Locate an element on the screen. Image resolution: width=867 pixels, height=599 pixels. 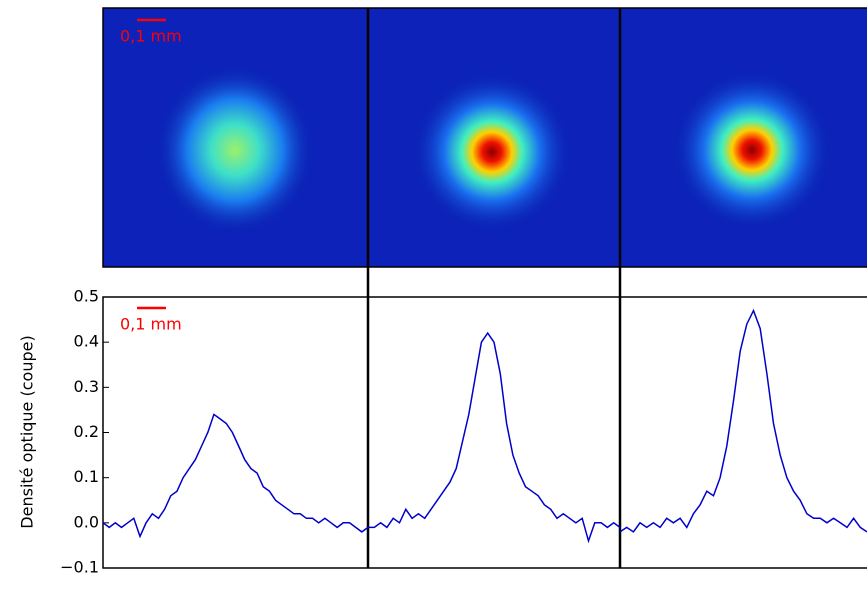
y-tick-label: 0.4 is located at coordinates (86, 341).